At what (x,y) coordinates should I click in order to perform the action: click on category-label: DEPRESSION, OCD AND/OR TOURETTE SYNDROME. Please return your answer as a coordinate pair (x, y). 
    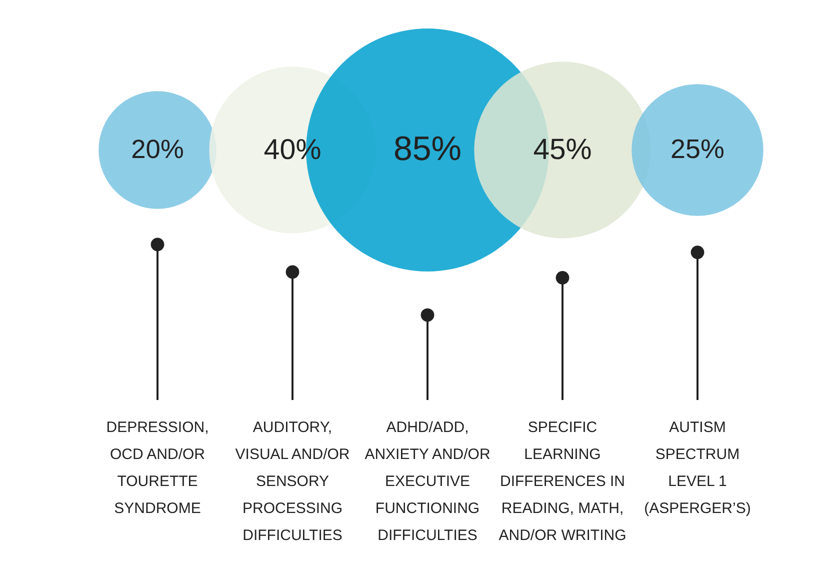
    Looking at the image, I should click on (157, 468).